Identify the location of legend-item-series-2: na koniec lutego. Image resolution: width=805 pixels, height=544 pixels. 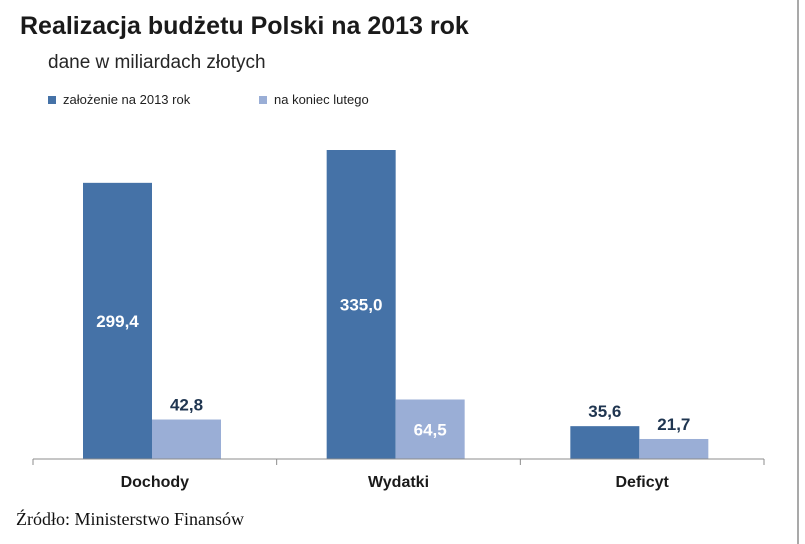
(314, 99).